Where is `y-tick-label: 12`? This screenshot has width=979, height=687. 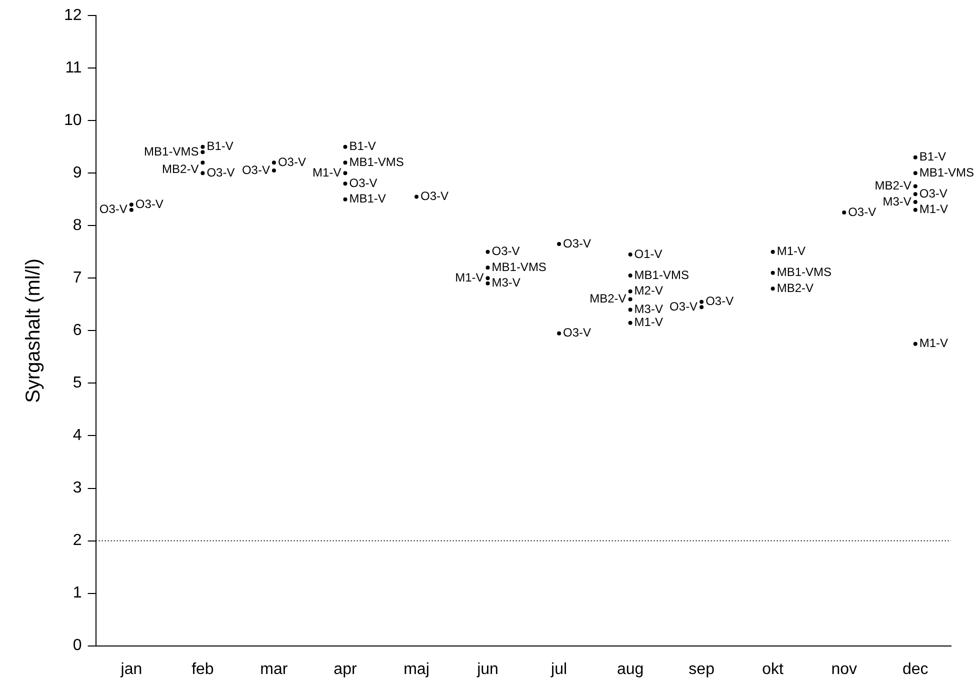
y-tick-label: 12 is located at coordinates (73, 15).